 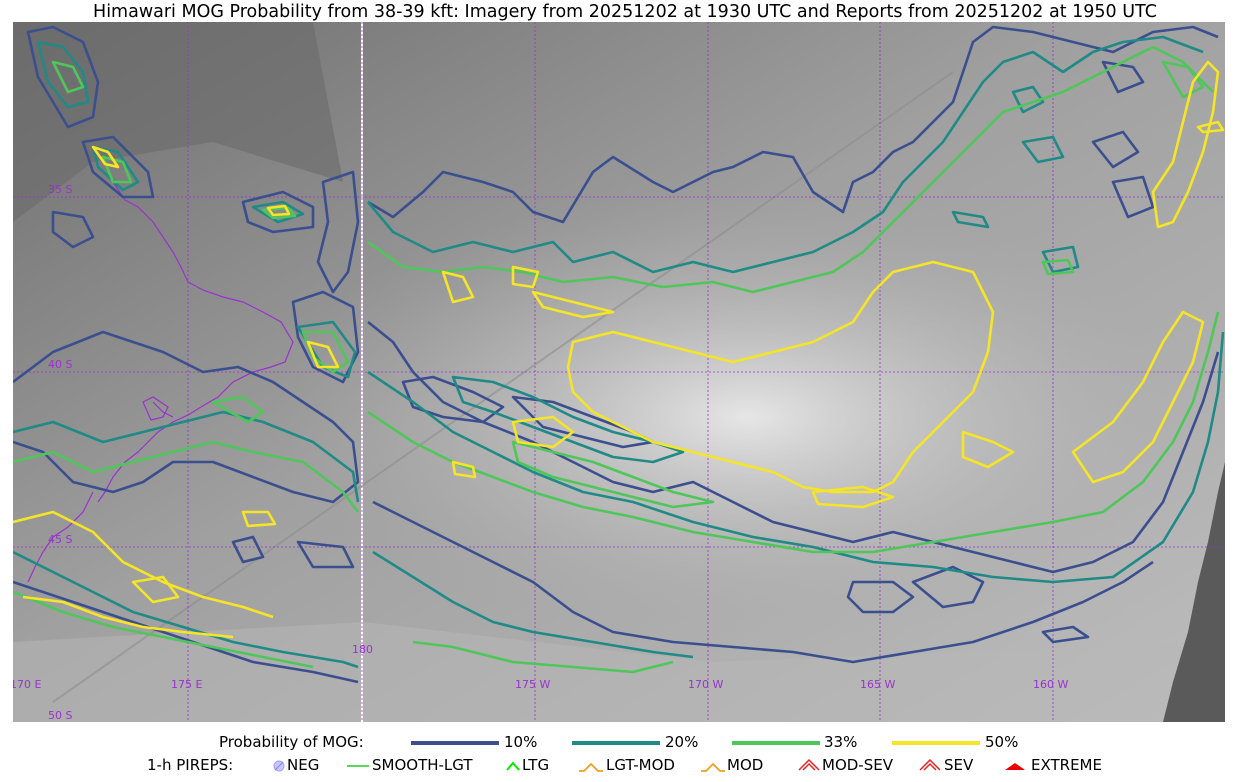 I want to click on pirep-label-mod-sev: MOD-SEV, so click(x=857, y=765).